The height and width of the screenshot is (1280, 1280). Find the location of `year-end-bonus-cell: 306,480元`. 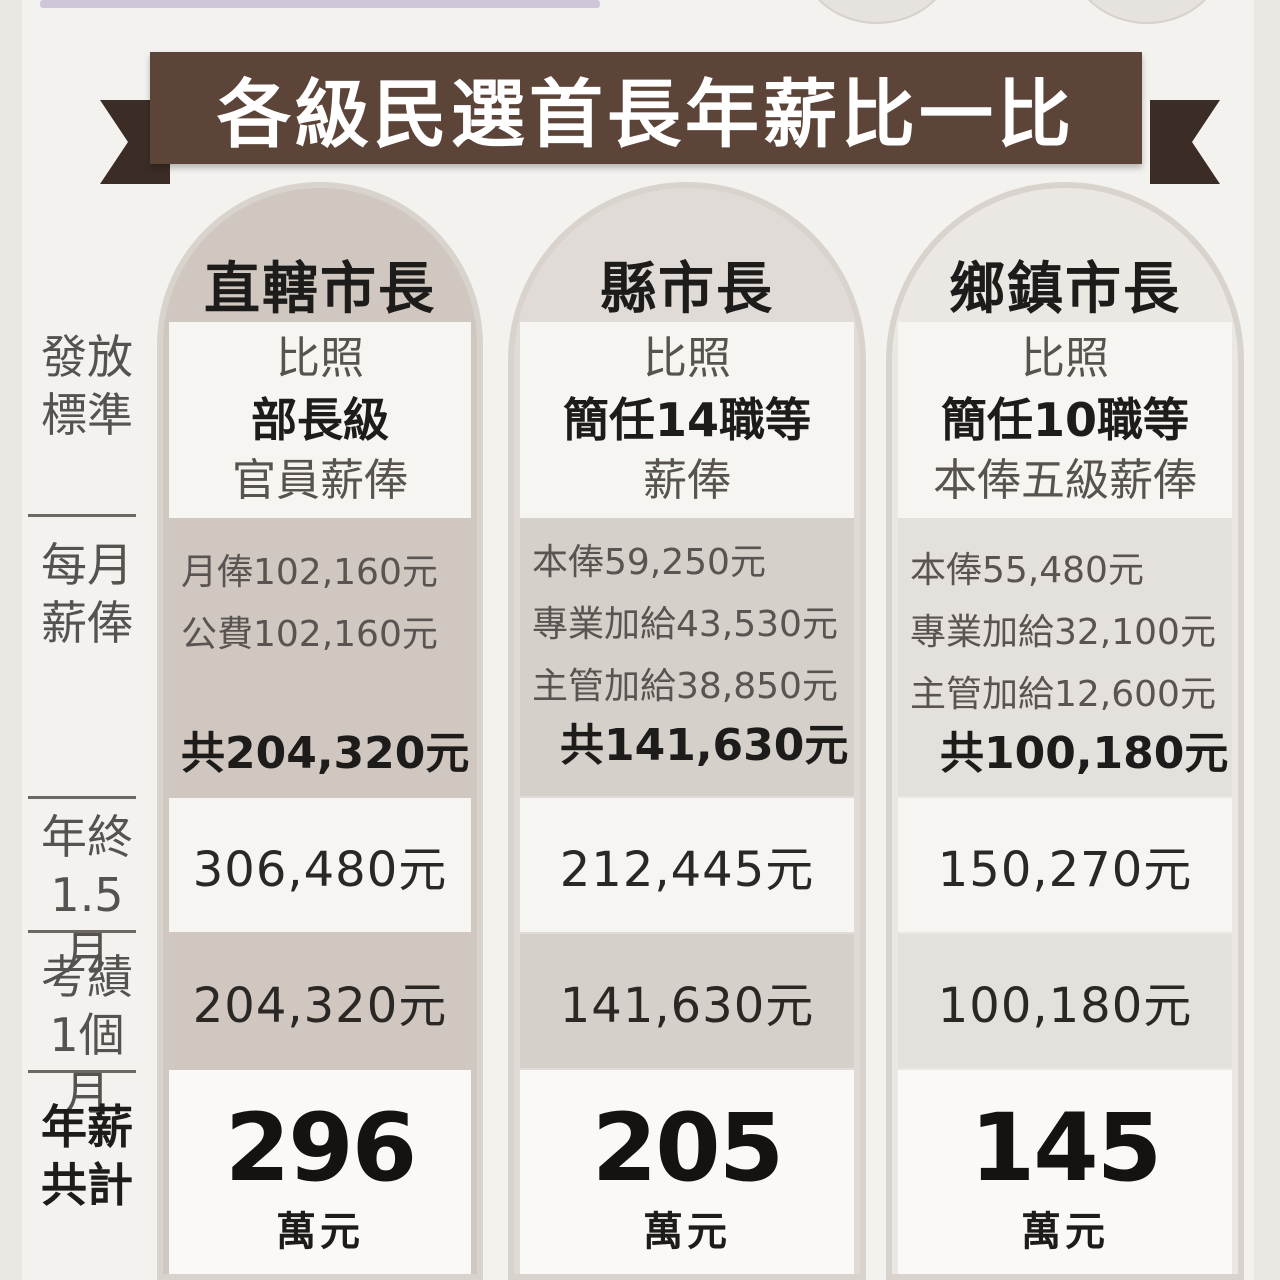

year-end-bonus-cell: 306,480元 is located at coordinates (320, 865).